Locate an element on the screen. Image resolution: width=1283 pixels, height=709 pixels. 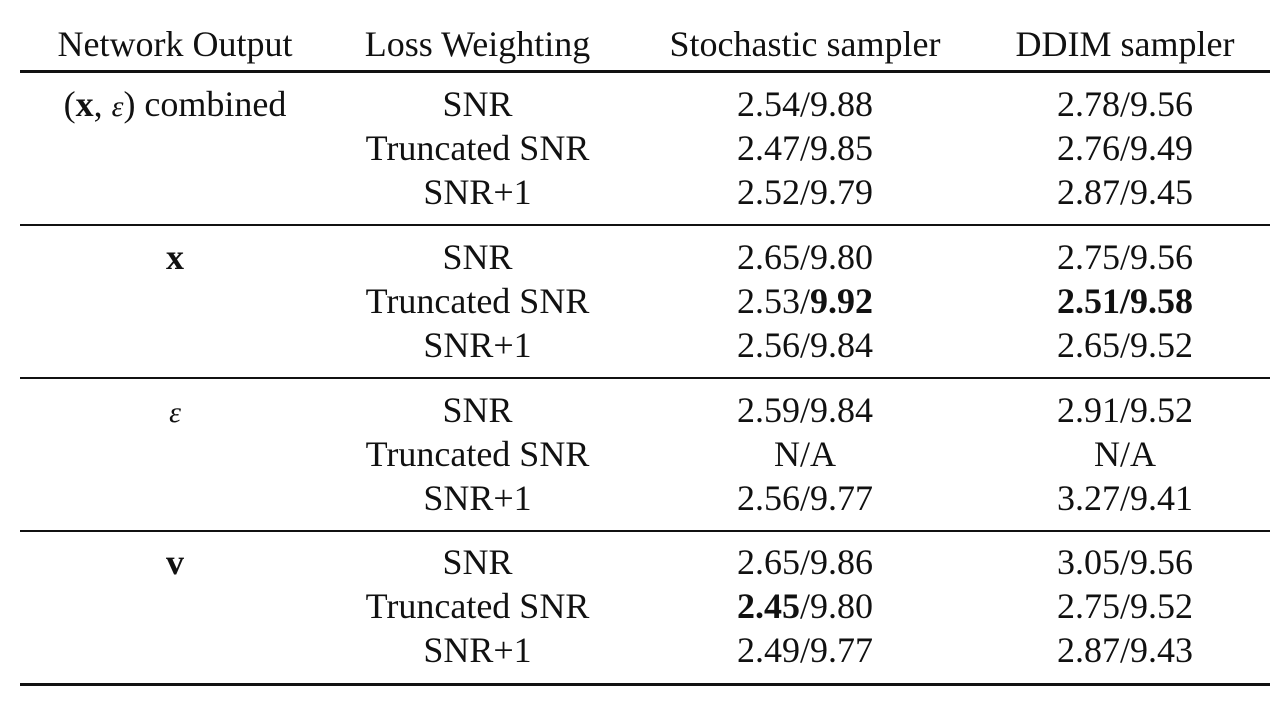
header-stochastic-sampler: Stochastic sampler is located at coordinates (805, 44).